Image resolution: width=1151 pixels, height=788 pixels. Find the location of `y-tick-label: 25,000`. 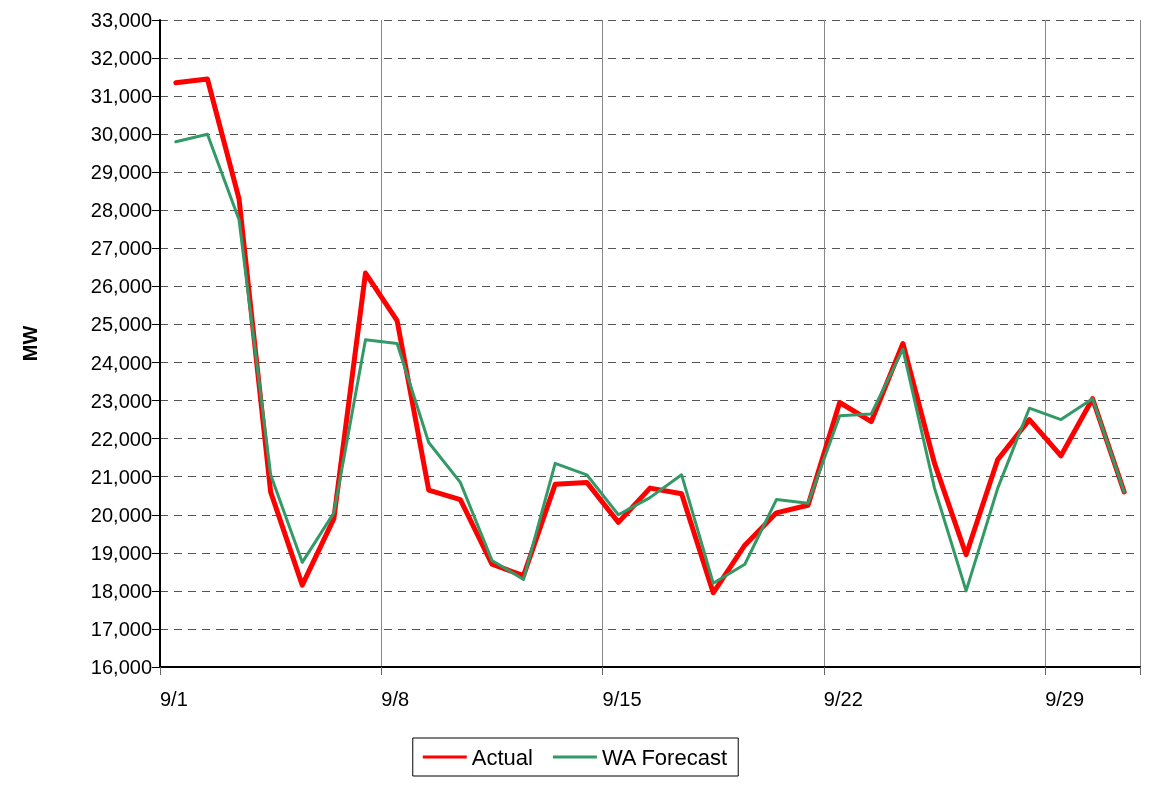

y-tick-label: 25,000 is located at coordinates (121, 324).